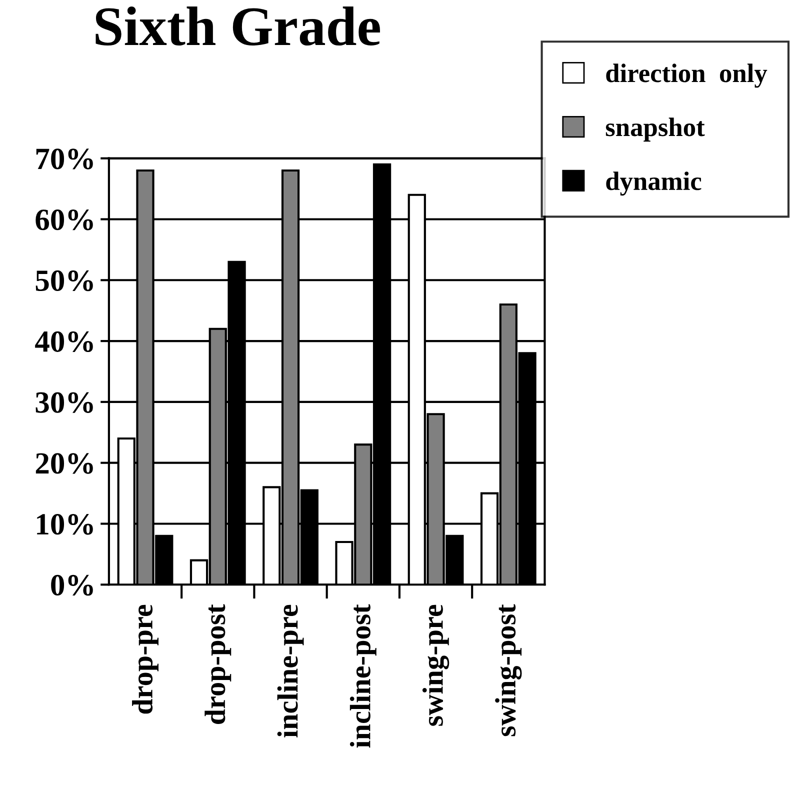 Image resolution: width=807 pixels, height=812 pixels. What do you see at coordinates (508, 670) in the screenshot?
I see `x-tick-label: swing-post` at bounding box center [508, 670].